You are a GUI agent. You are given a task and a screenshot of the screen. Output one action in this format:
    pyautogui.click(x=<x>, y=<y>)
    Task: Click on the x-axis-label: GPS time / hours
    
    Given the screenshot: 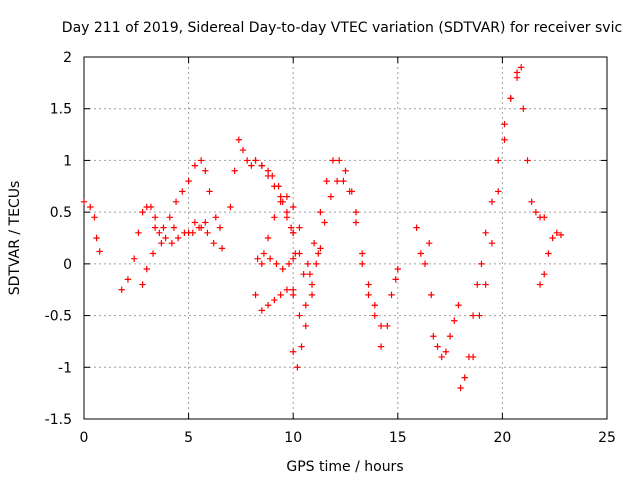 What is the action you would take?
    pyautogui.click(x=344, y=467)
    